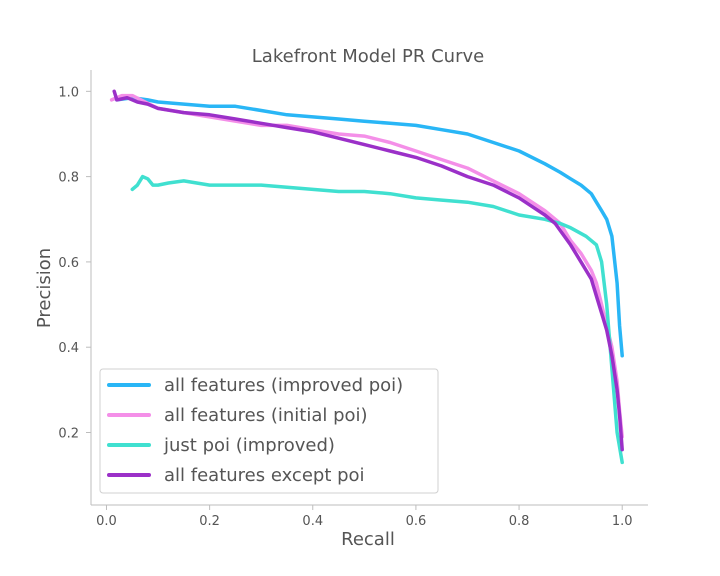 This screenshot has width=720, height=576. I want to click on x-tick-label: 0.4, so click(312, 521).